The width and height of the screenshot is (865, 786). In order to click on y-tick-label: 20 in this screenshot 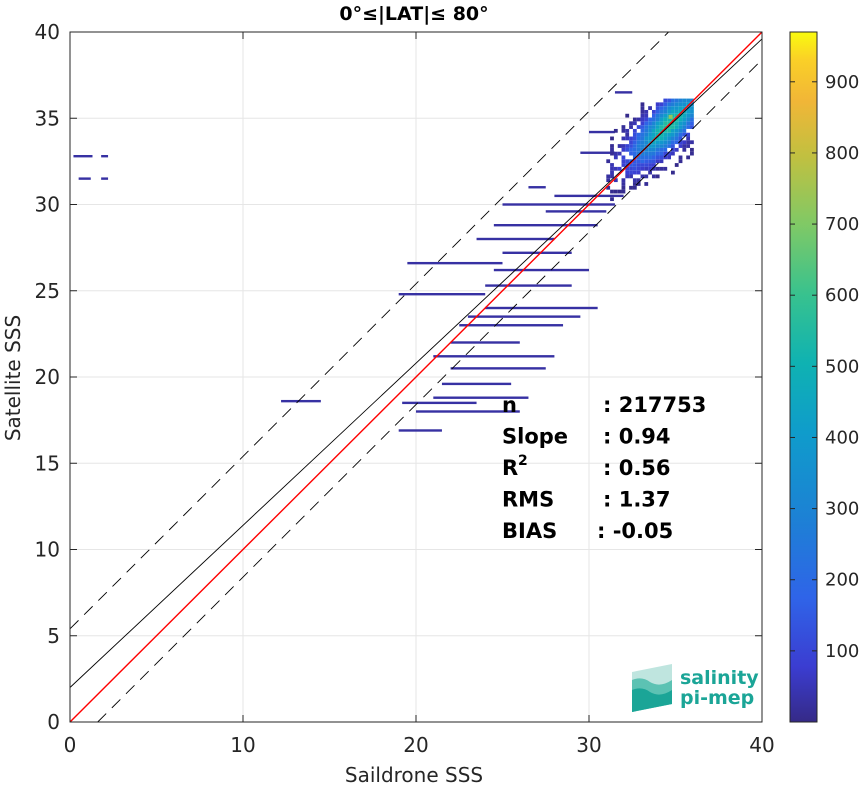, I will do `click(47, 377)`.